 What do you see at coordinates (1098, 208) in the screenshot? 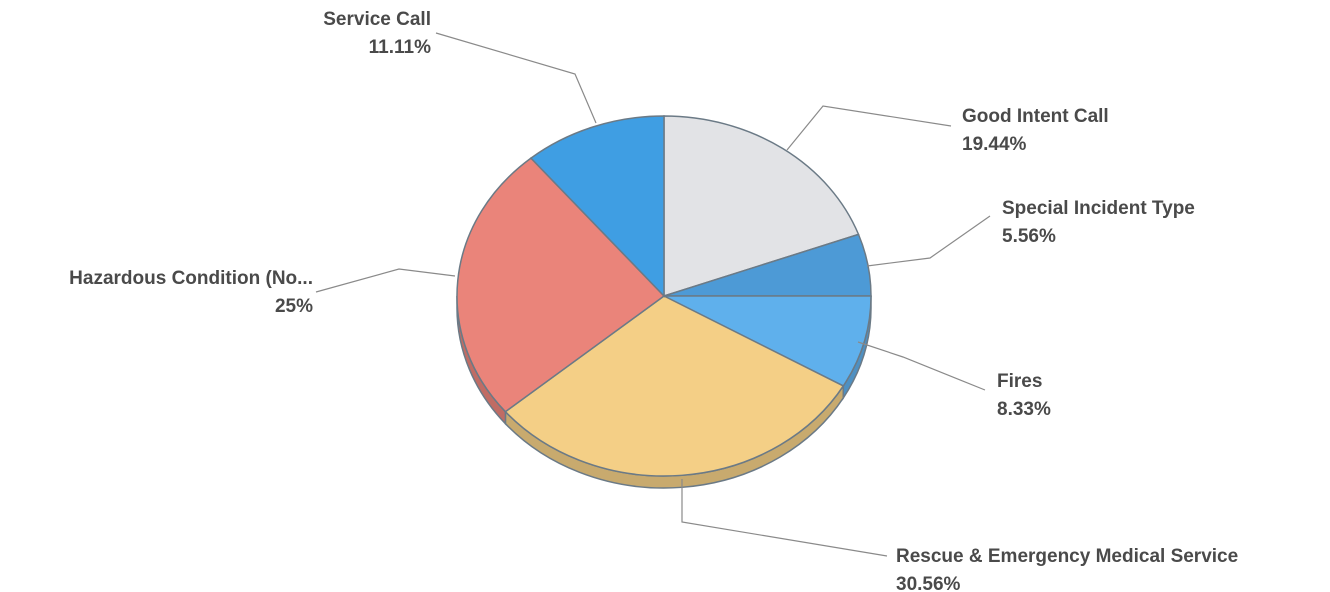
I see `slice-label-special-incident-type: Special Incident Type` at bounding box center [1098, 208].